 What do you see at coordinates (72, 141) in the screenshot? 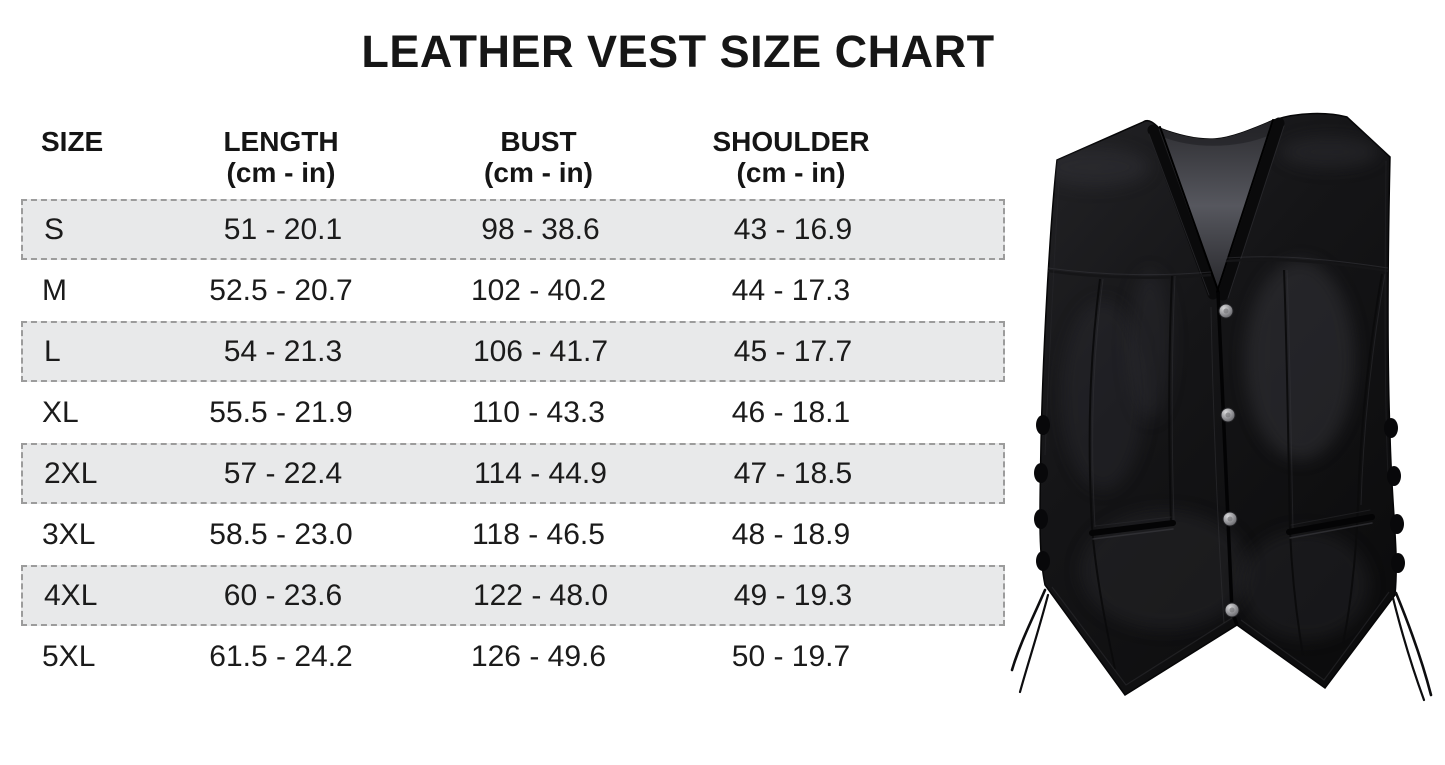
I see `column-header-label: SIZE` at bounding box center [72, 141].